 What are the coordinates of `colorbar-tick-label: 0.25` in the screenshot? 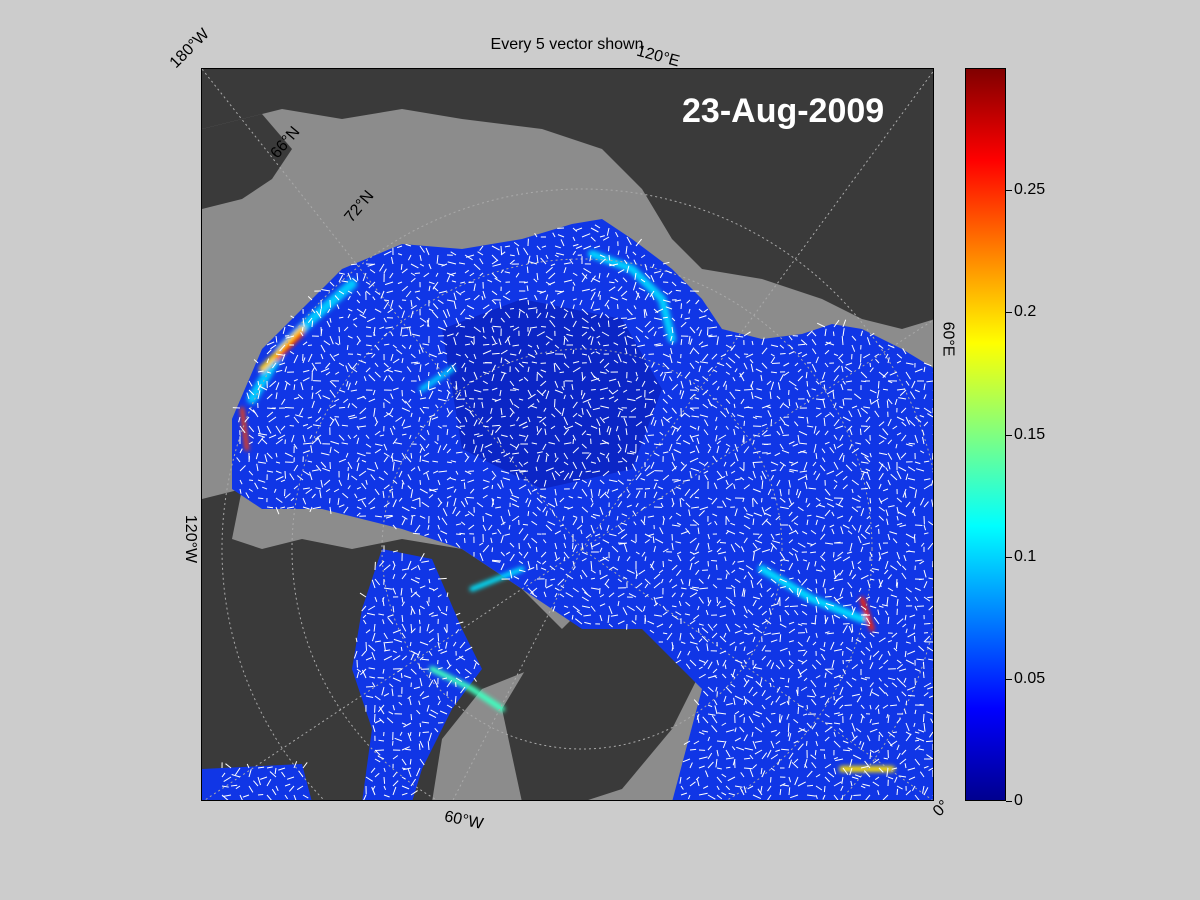 It's located at (1030, 190).